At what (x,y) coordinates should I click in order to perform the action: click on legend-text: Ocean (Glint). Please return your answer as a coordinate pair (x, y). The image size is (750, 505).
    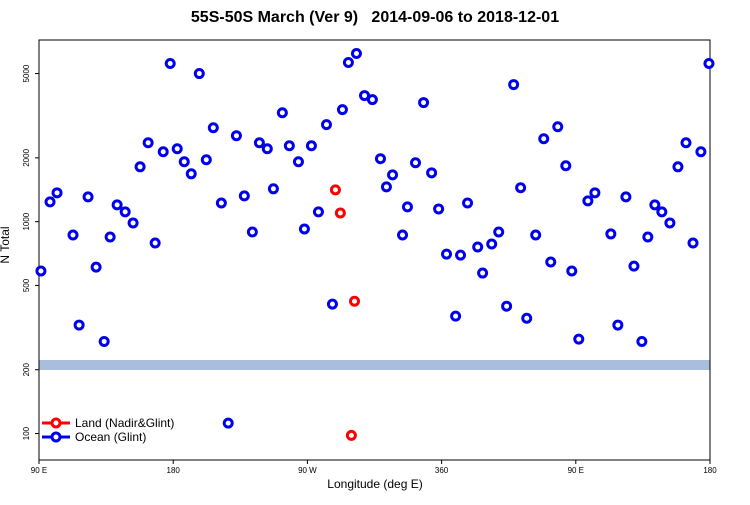
    Looking at the image, I should click on (110, 437).